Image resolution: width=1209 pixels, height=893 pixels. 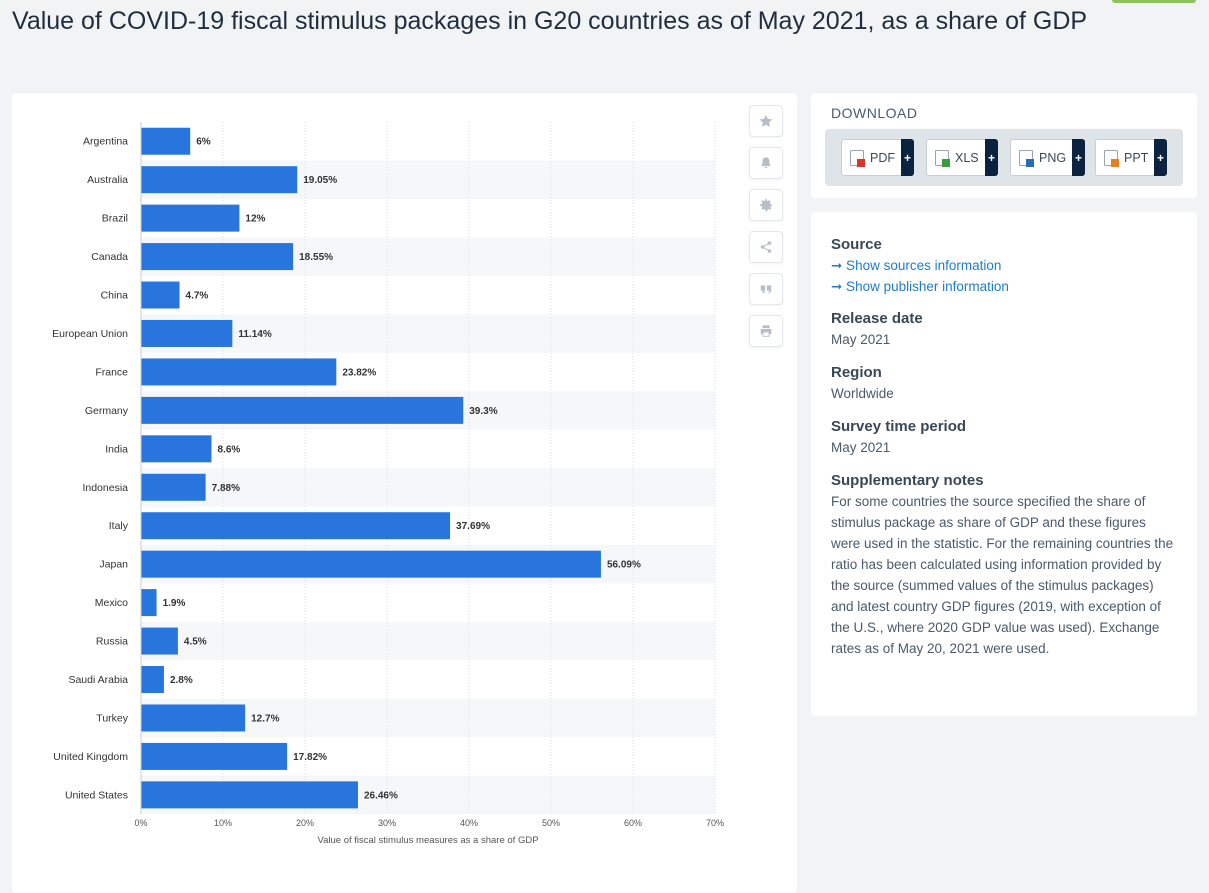 What do you see at coordinates (111, 603) in the screenshot?
I see `category-label: Mexico` at bounding box center [111, 603].